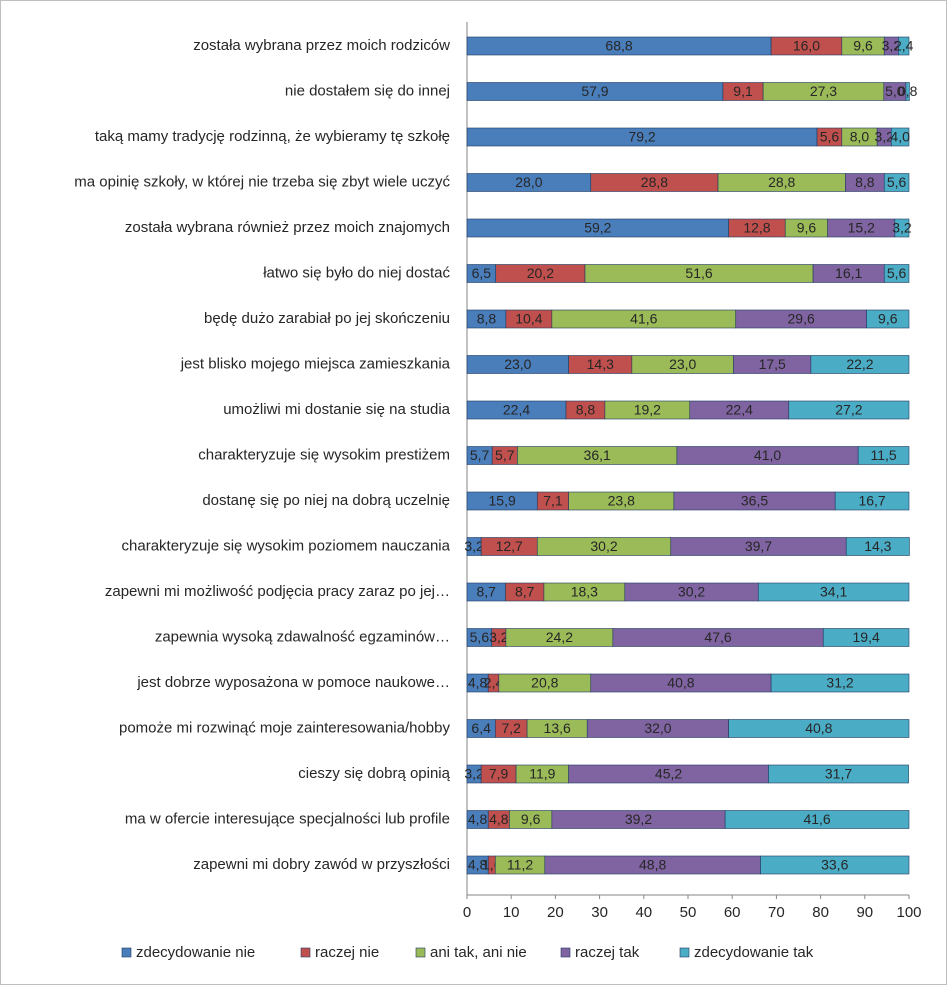 The width and height of the screenshot is (947, 985). What do you see at coordinates (883, 455) in the screenshot?
I see `data-label: 11,5` at bounding box center [883, 455].